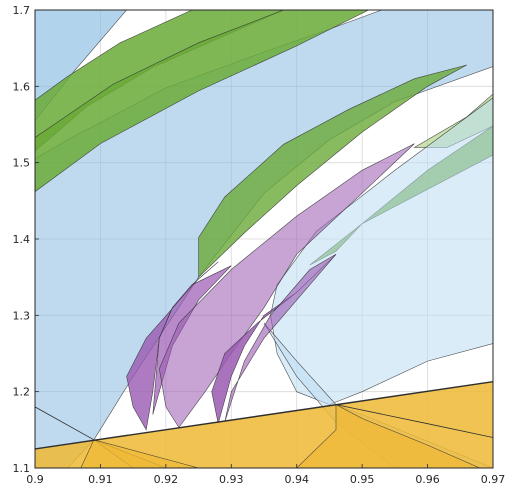  What do you see at coordinates (22, 239) in the screenshot?
I see `y-tick-label: 1.4` at bounding box center [22, 239].